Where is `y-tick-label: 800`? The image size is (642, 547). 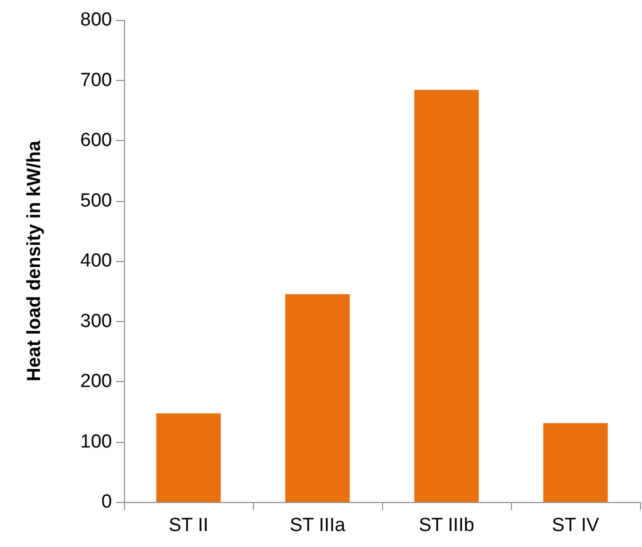 y-tick-label: 800 is located at coordinates (96, 20).